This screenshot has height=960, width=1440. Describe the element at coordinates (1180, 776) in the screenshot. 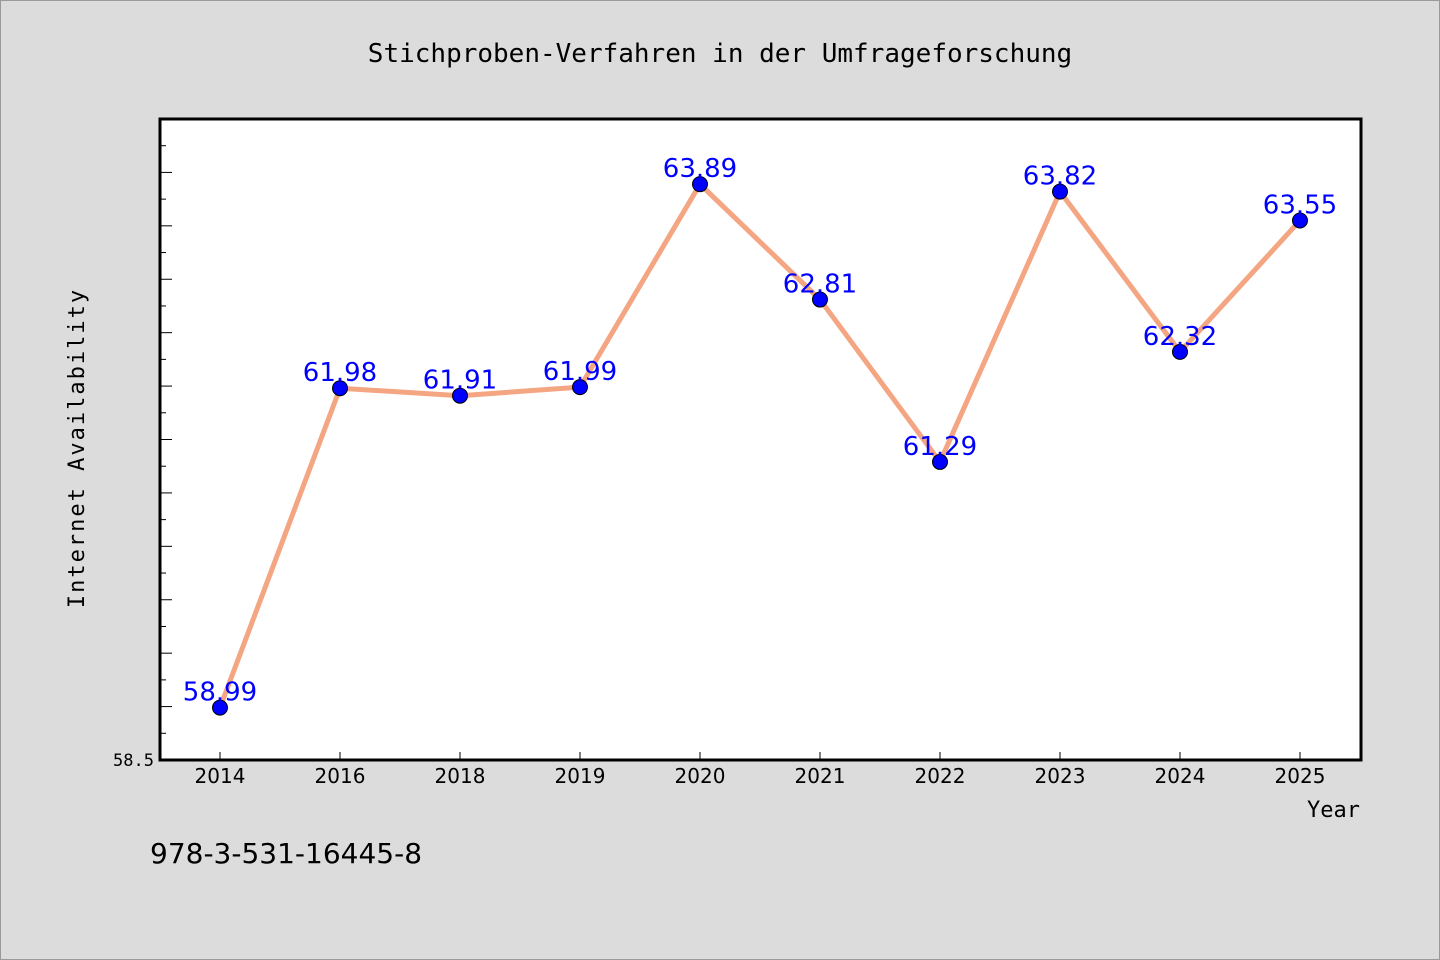

I see `x-tick-label: 2024` at that location.